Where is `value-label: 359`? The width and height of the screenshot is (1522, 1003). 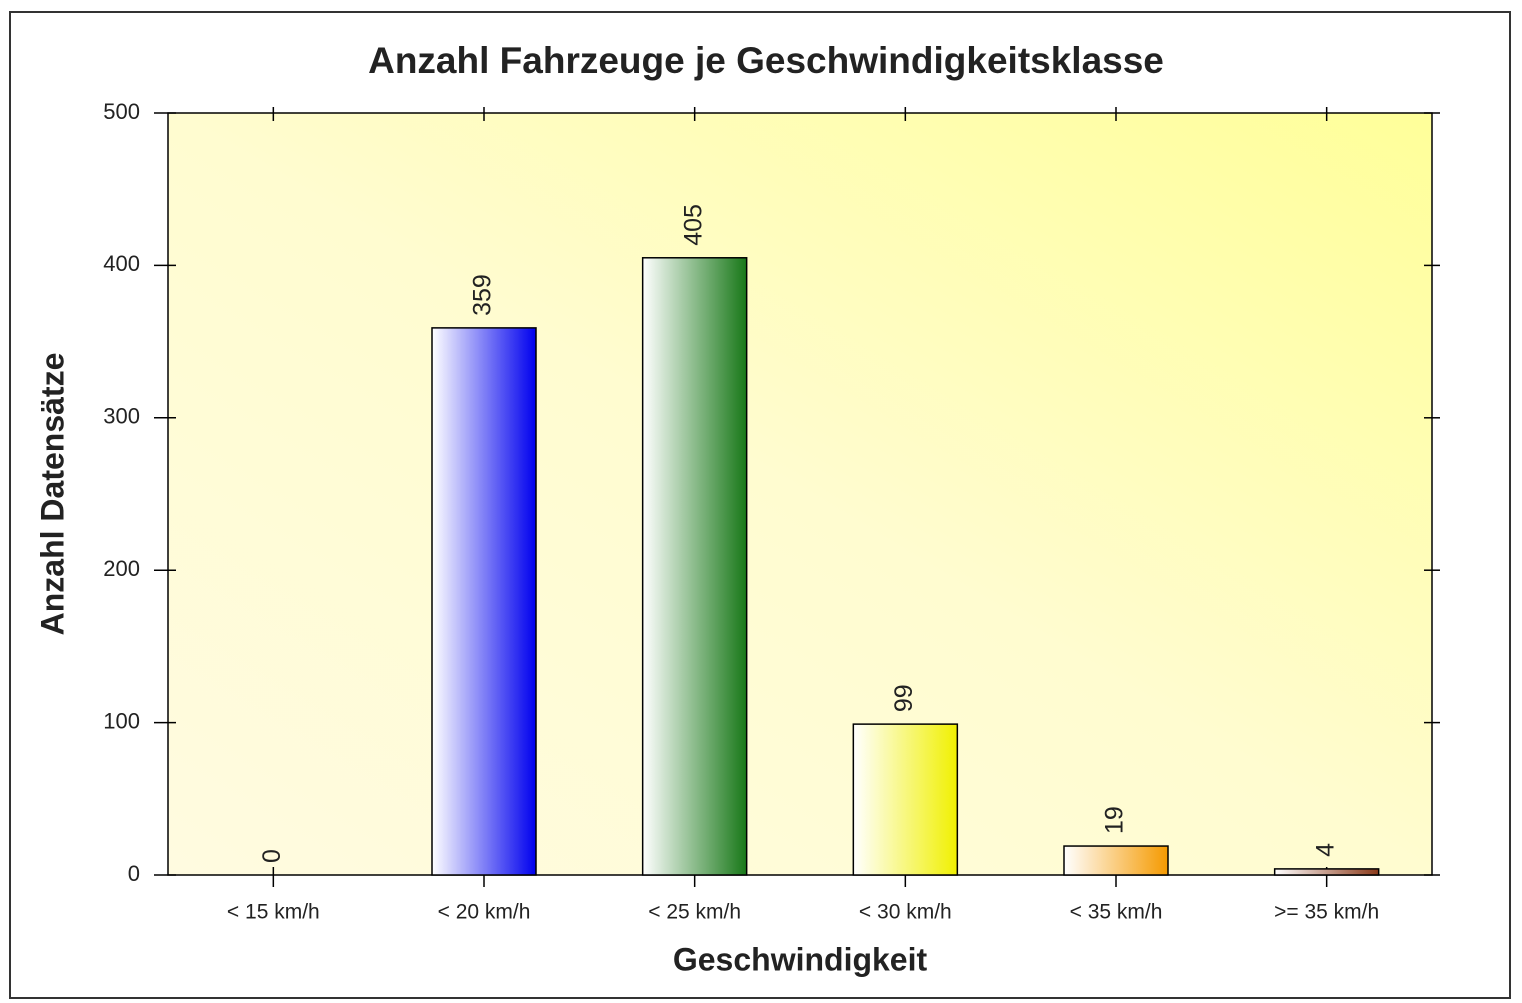 value-label: 359 is located at coordinates (483, 295).